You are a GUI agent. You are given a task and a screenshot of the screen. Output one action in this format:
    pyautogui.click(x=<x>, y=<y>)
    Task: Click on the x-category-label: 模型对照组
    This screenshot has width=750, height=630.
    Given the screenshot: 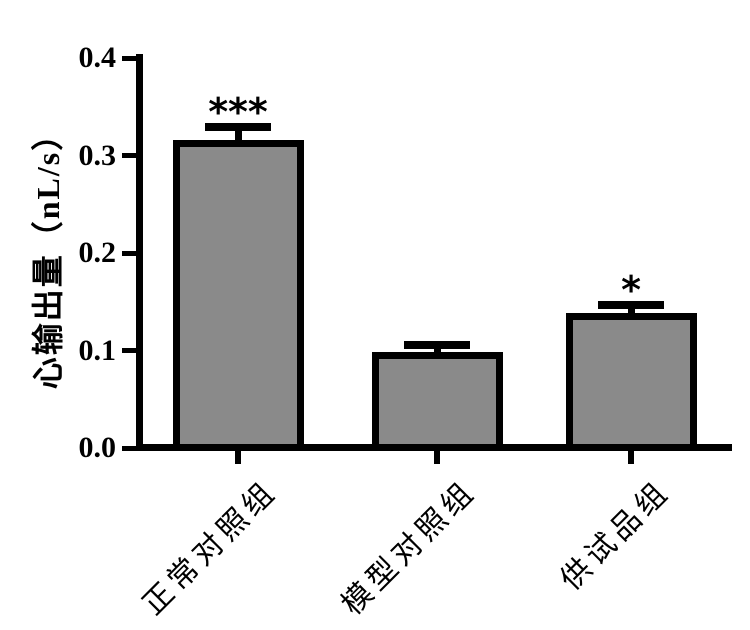 What is the action you would take?
    pyautogui.click(x=409, y=548)
    